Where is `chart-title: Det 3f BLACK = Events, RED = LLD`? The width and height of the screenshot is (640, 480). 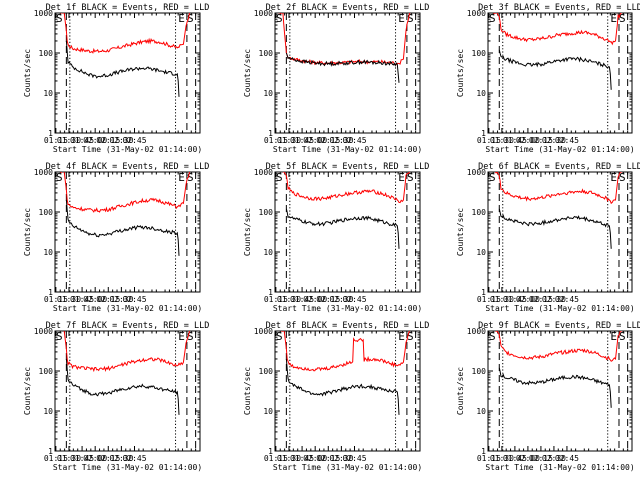
chart-title: Det 3f BLACK = Events, RED = LLD is located at coordinates (559, 8).